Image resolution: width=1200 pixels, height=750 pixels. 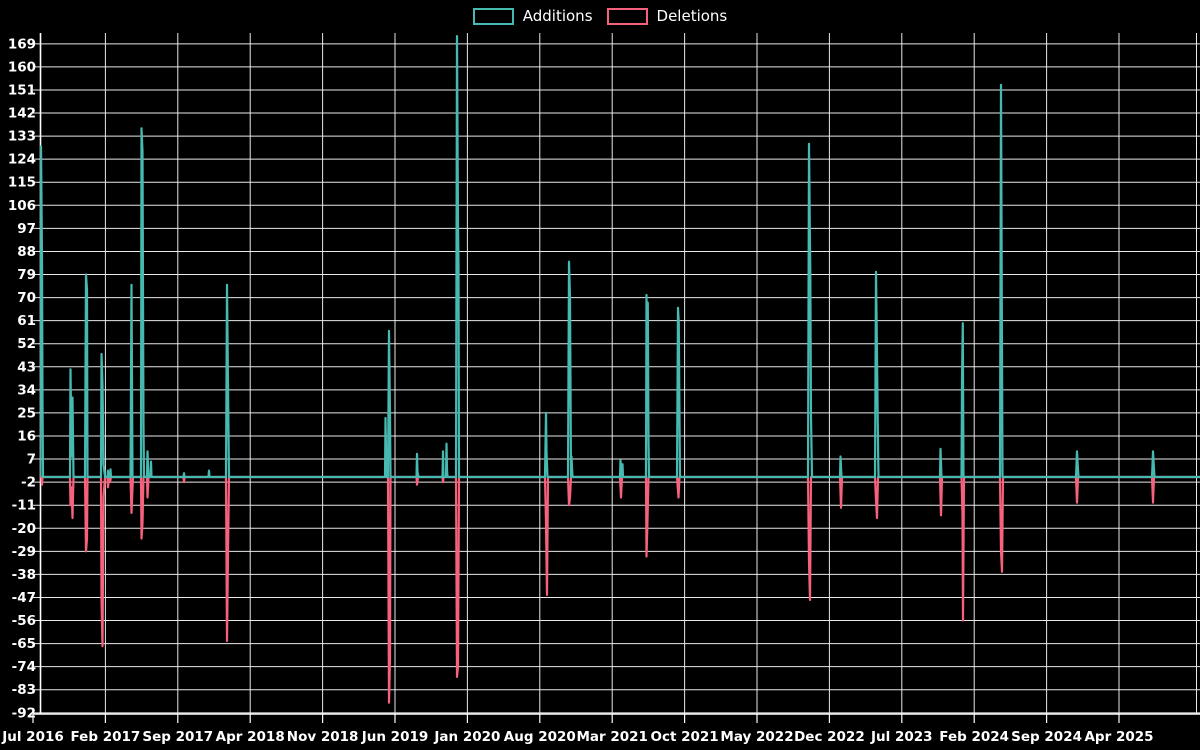 What do you see at coordinates (26, 252) in the screenshot?
I see `y-tick-label: 88` at bounding box center [26, 252].